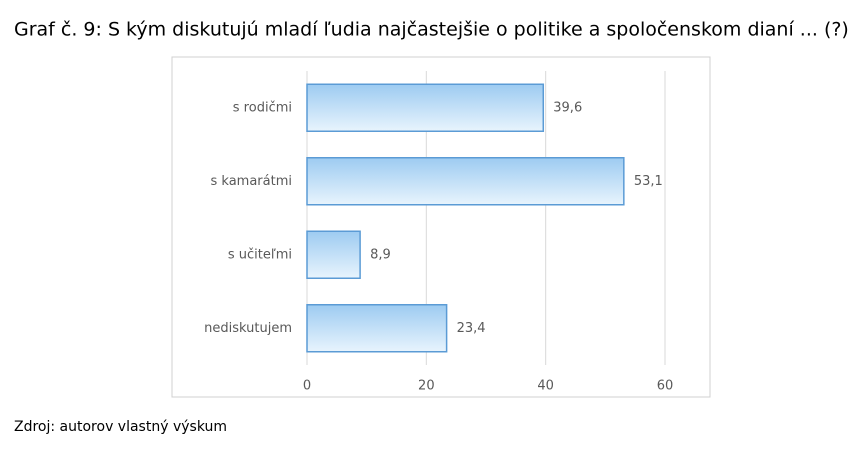 This screenshot has height=452, width=849. What do you see at coordinates (426, 386) in the screenshot?
I see `x-tick-label: 20` at bounding box center [426, 386].